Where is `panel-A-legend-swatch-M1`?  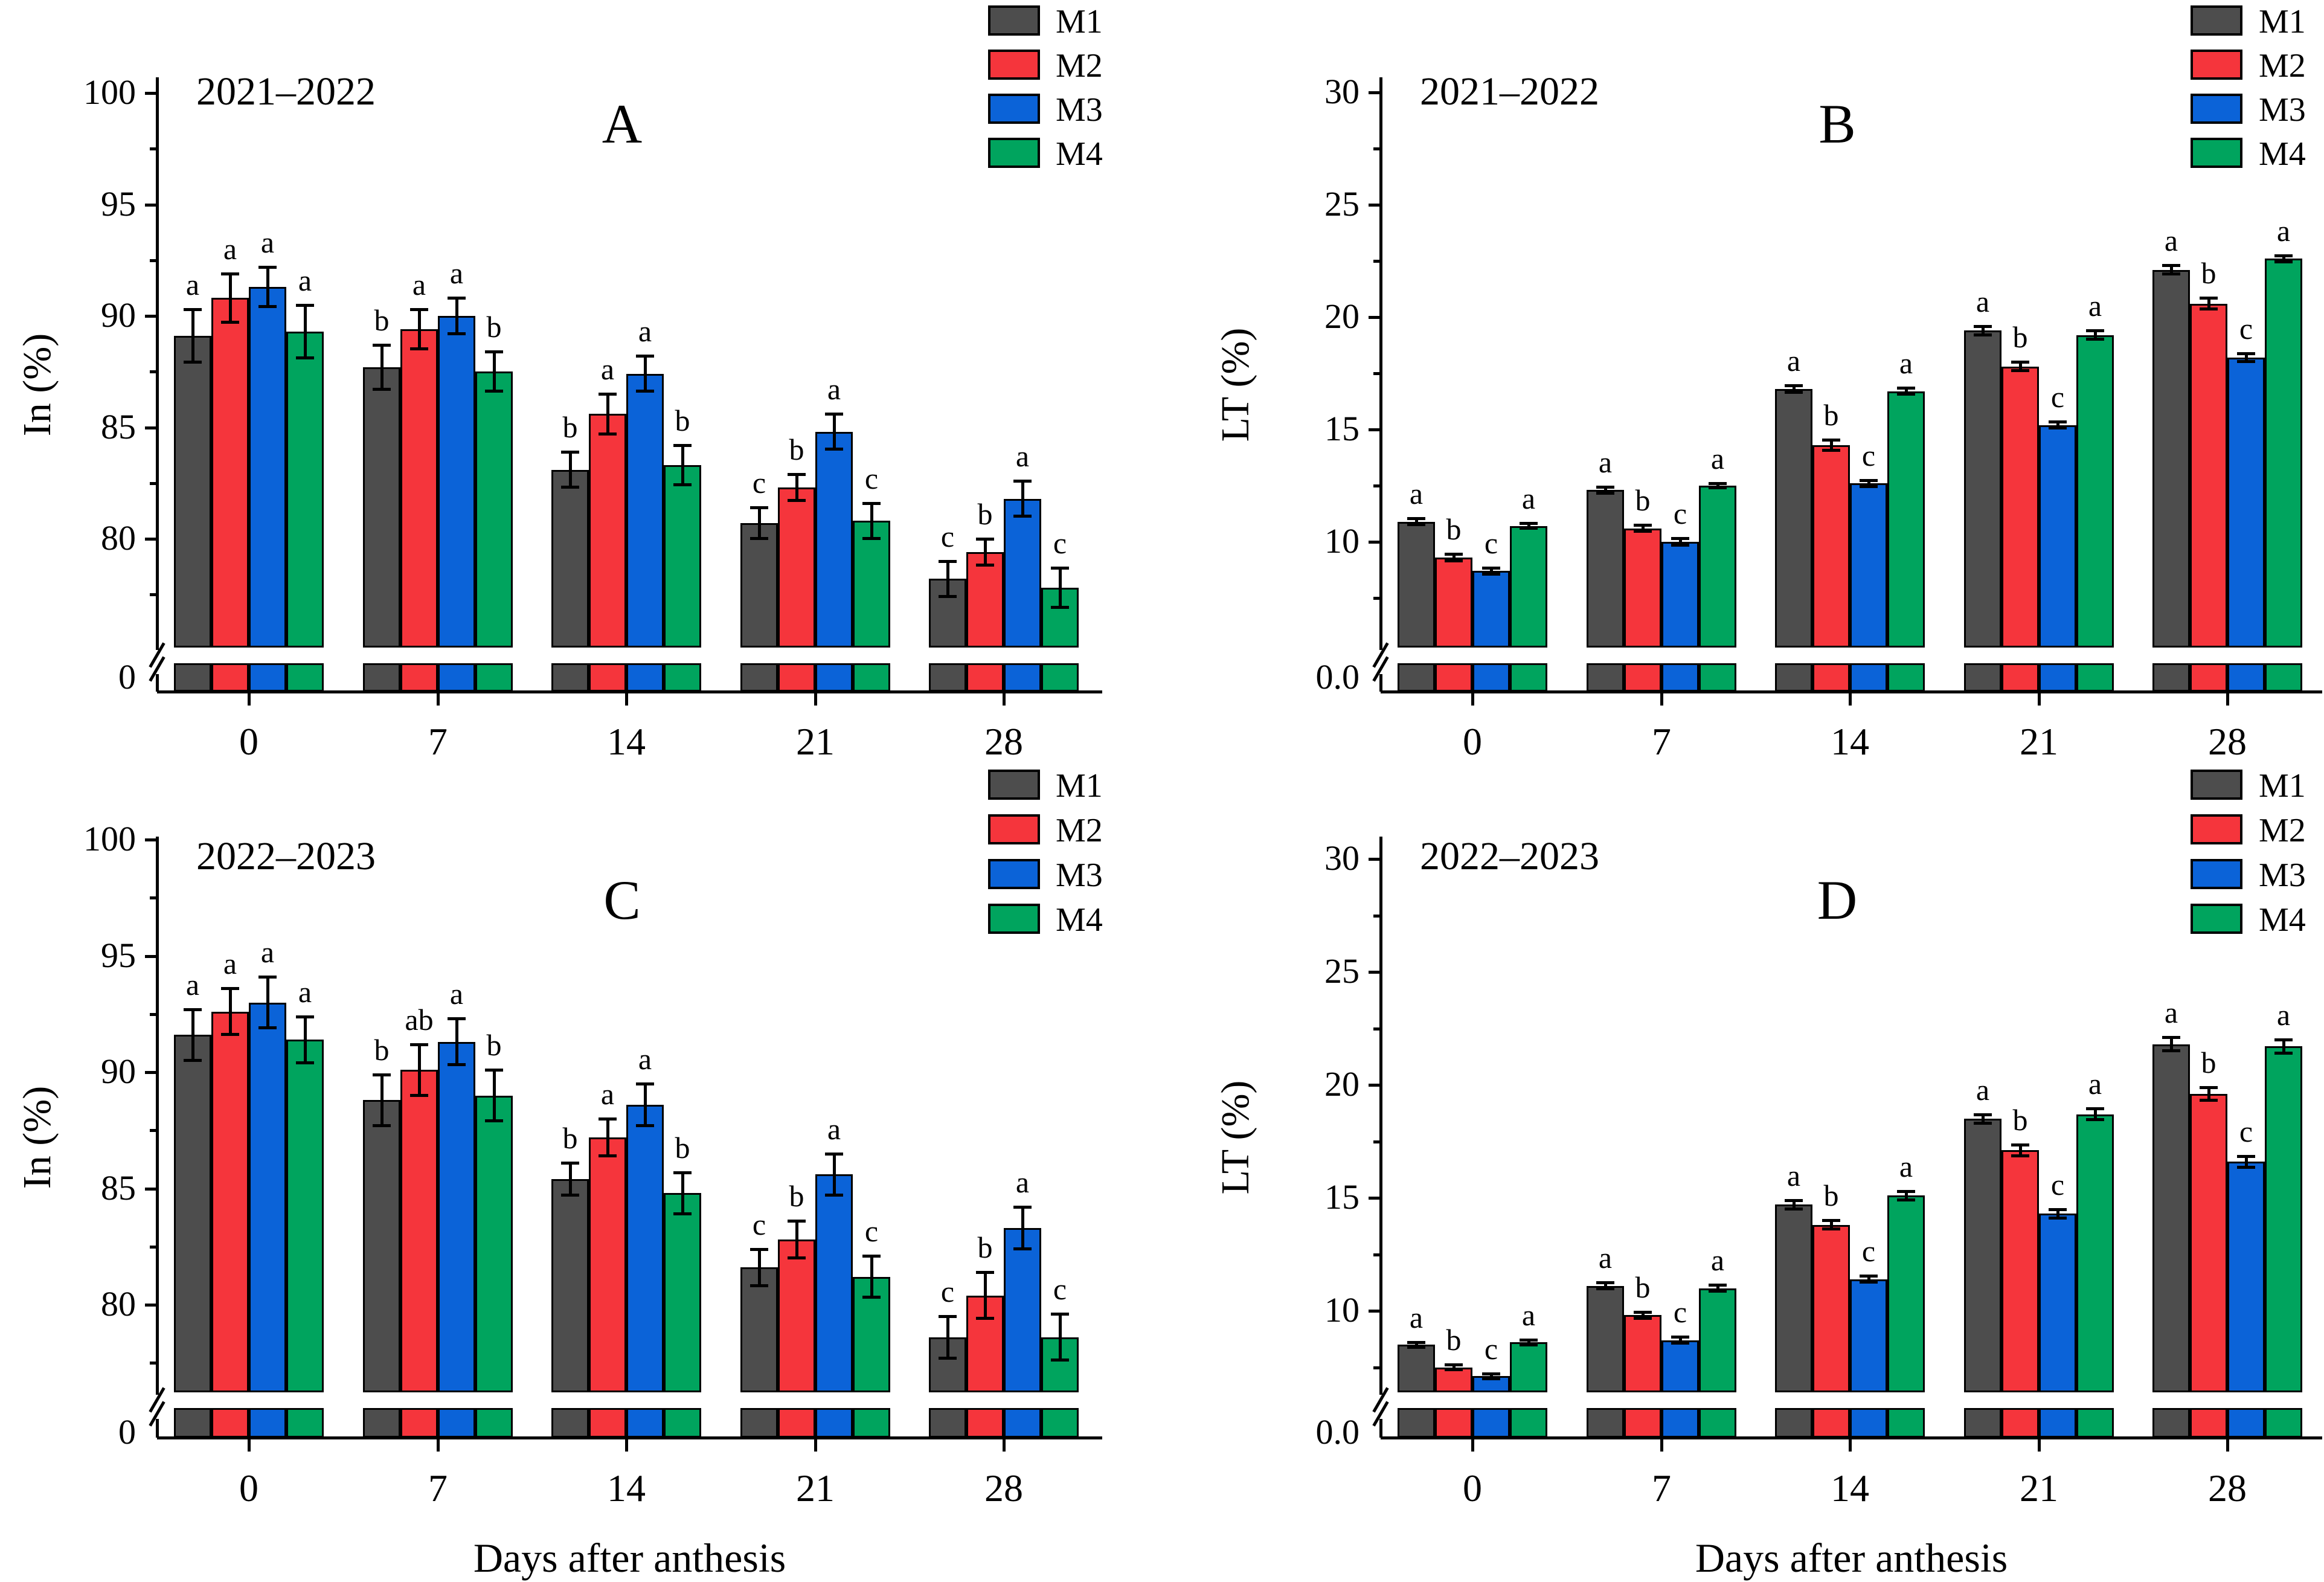
panel-A-legend-swatch-M1 is located at coordinates (1014, 21).